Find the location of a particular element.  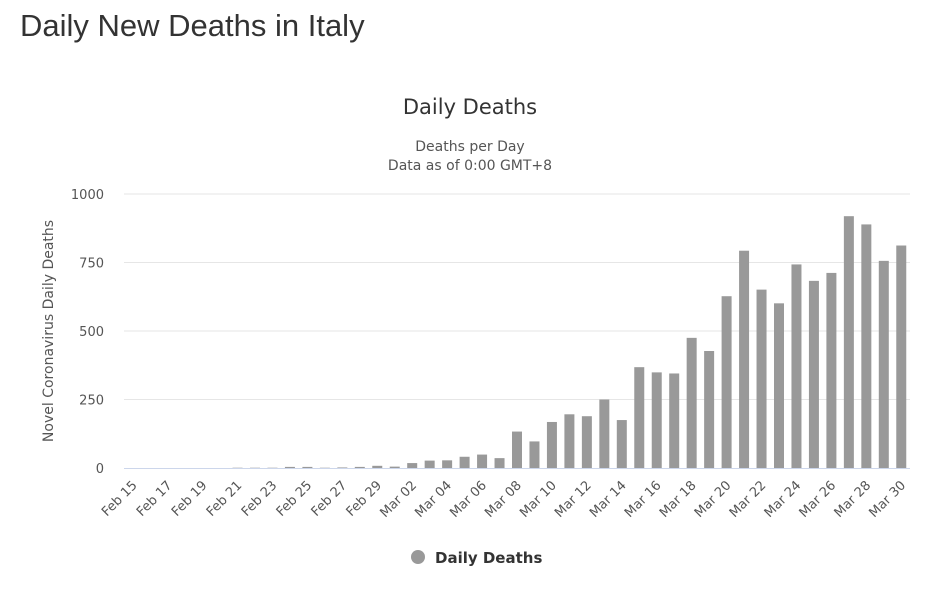

x-tick-label: Mar 02 is located at coordinates (398, 499).